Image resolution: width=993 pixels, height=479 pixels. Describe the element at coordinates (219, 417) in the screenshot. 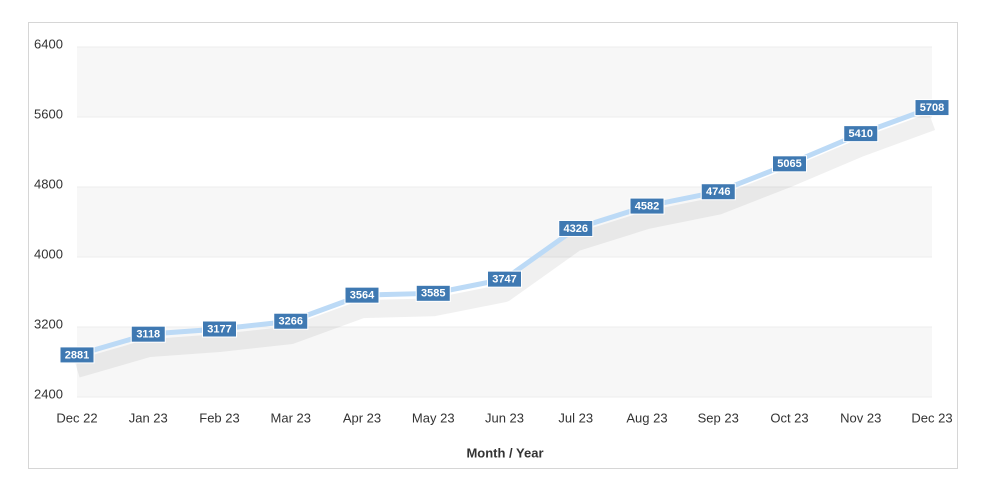

I see `x-tick-label: Feb 23` at that location.